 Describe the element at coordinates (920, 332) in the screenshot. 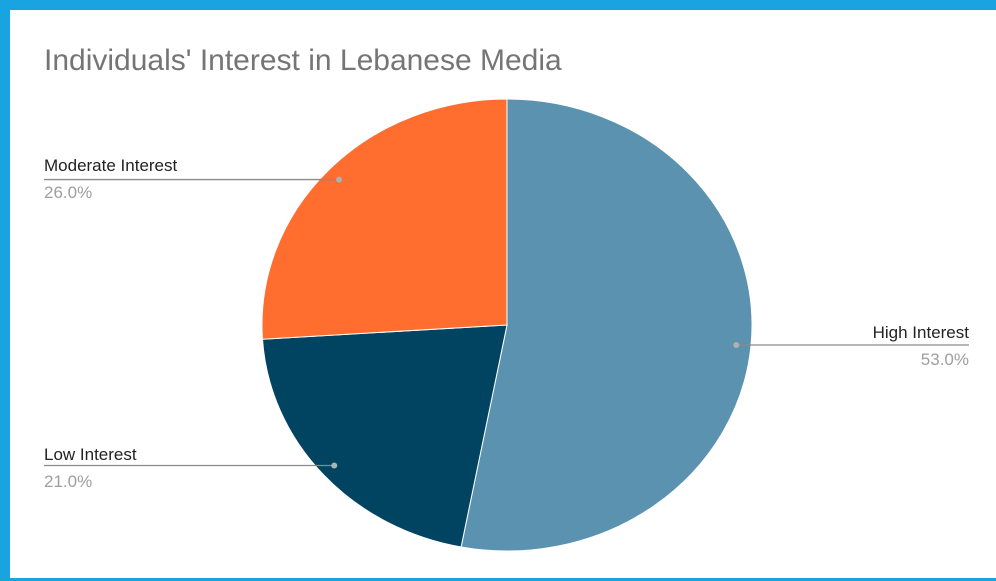

I see `slice-label-high-interest: High Interest` at that location.